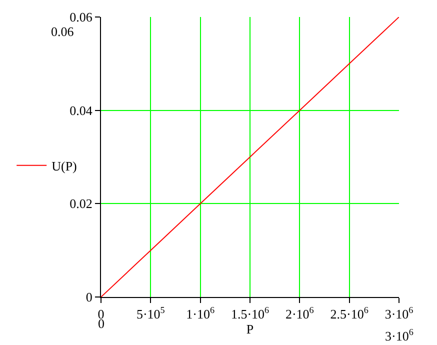  I want to click on y-tick-label: 0.02, so click(81, 204).